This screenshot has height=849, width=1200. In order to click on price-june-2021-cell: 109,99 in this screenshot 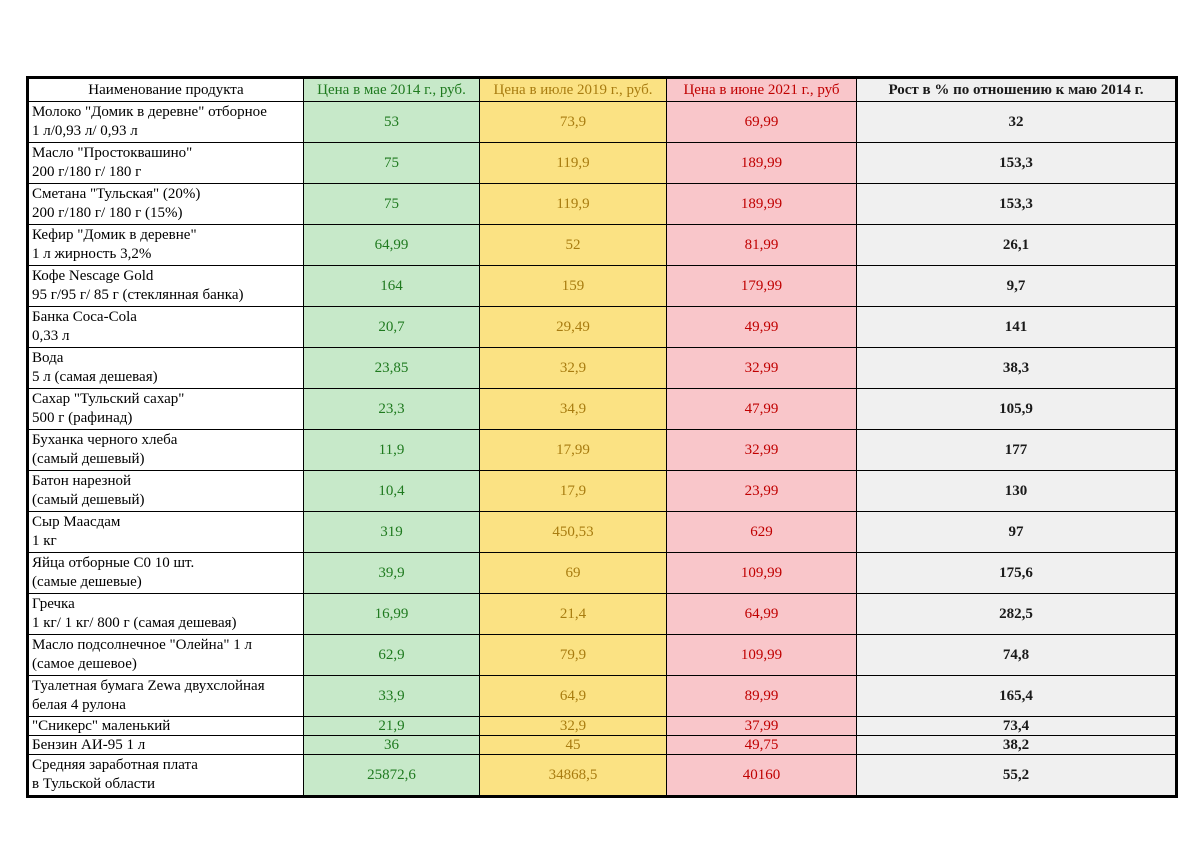, I will do `click(761, 573)`.